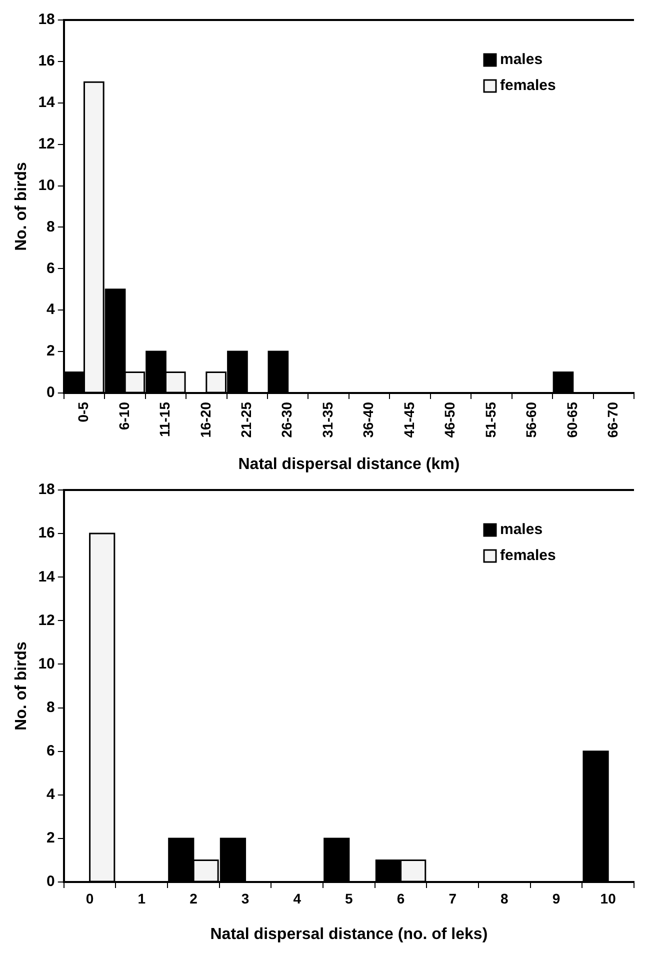 Image resolution: width=656 pixels, height=960 pixels. What do you see at coordinates (83, 412) in the screenshot?
I see `x-tick-label: 0-5` at bounding box center [83, 412].